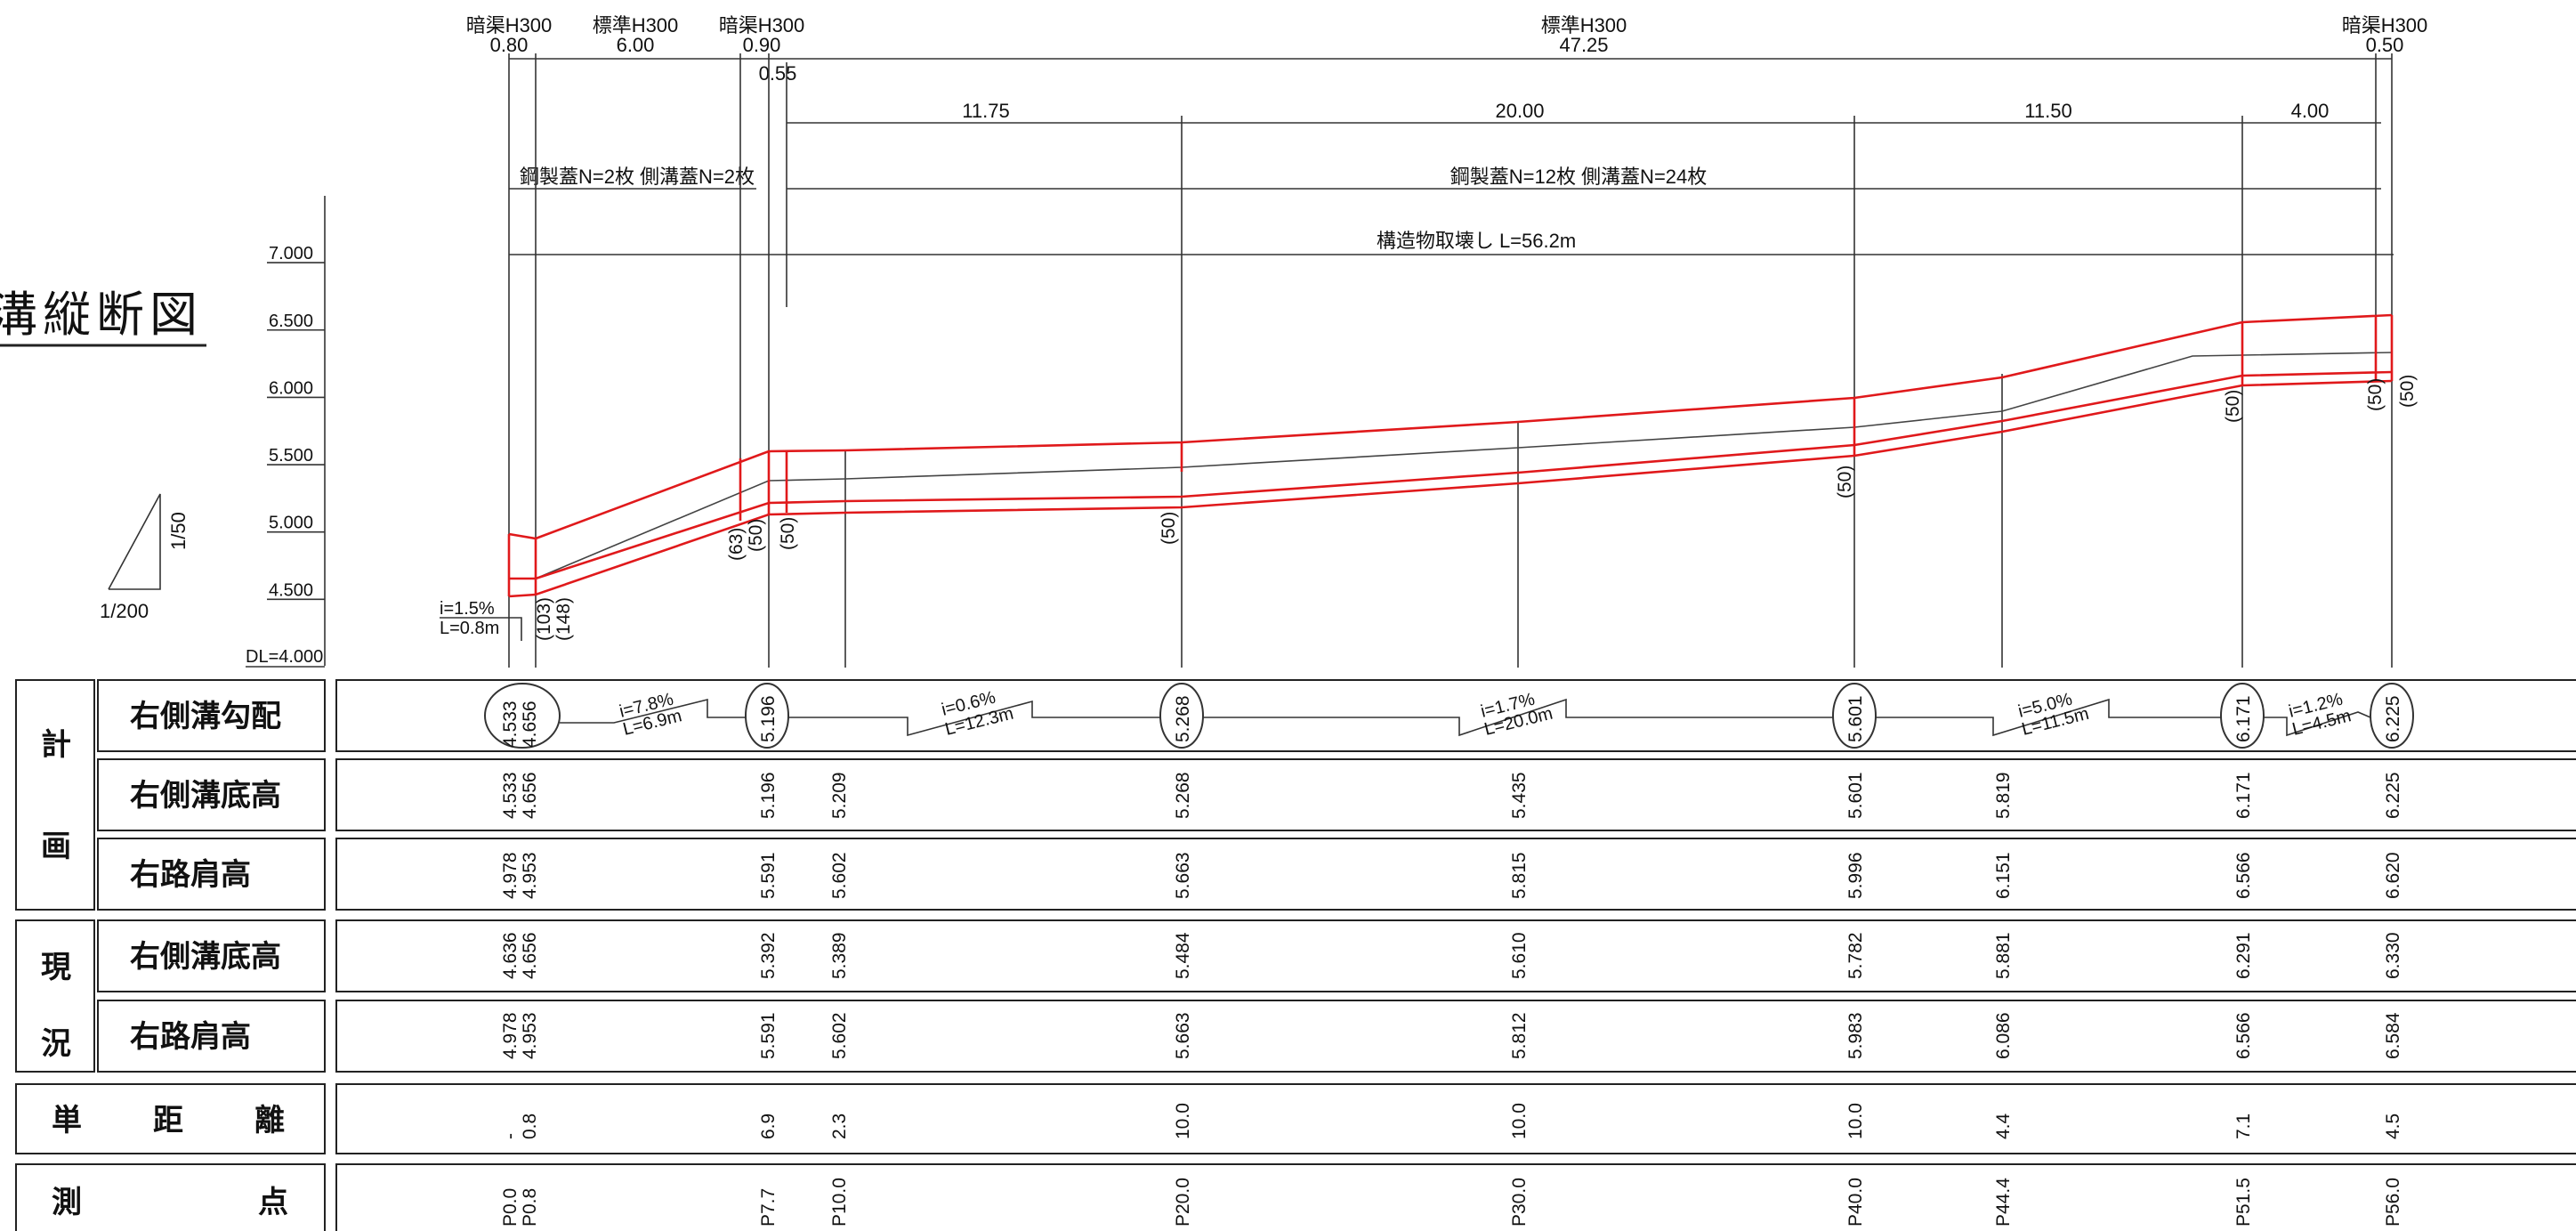  I want to click on dim-11-75: 11.75, so click(985, 111).